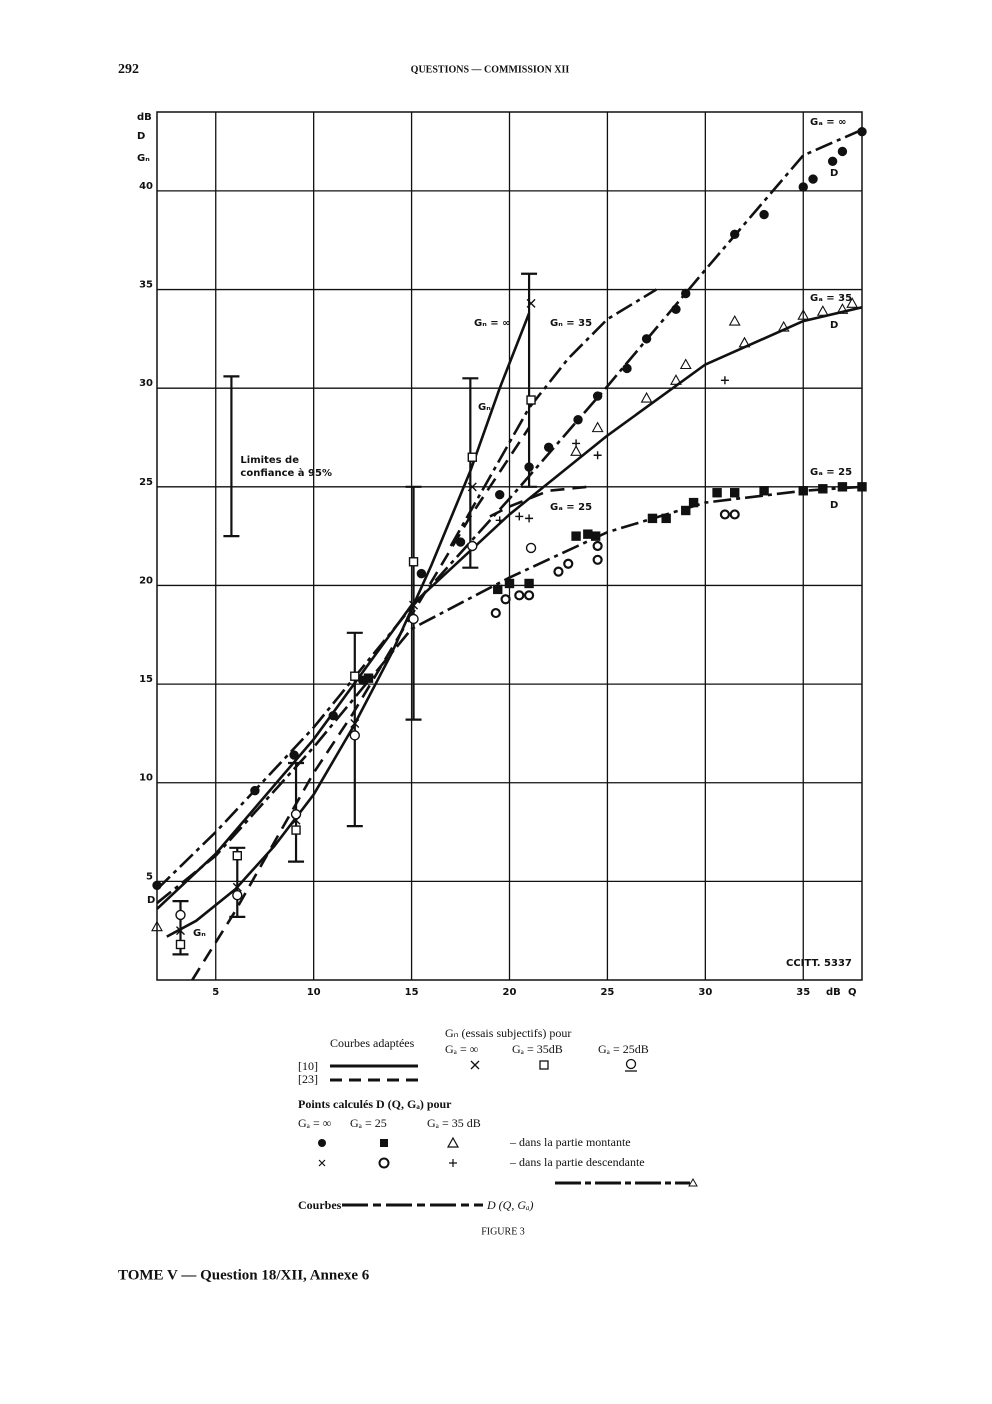 Image resolution: width=992 pixels, height=1404 pixels. Describe the element at coordinates (492, 323) in the screenshot. I see `annotation: Gₙ = ∞` at that location.